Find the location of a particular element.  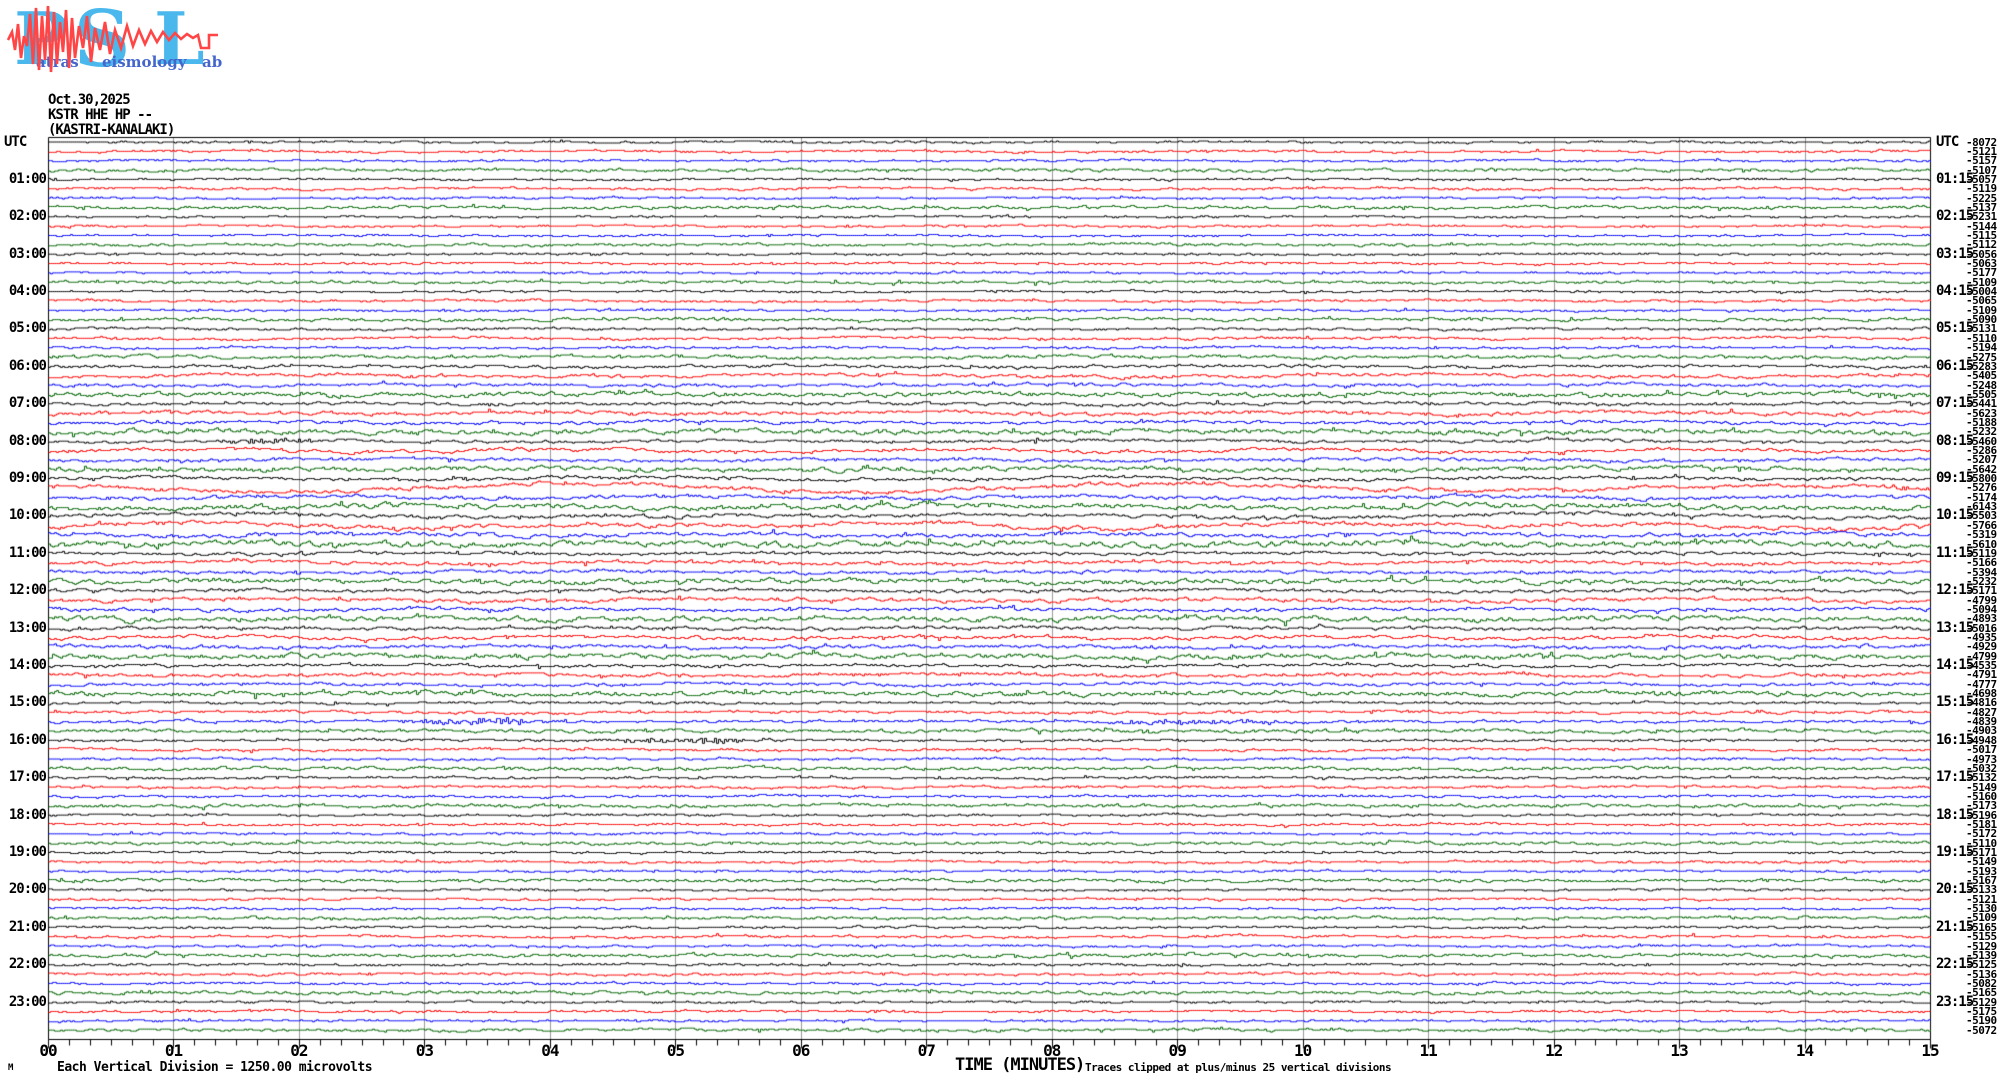

left-time-label: 17:00 is located at coordinates (27, 777).